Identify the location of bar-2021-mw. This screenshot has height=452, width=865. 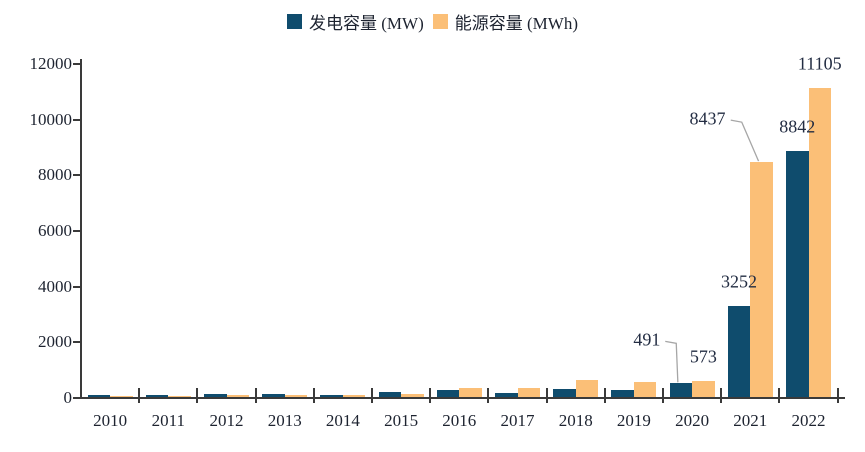
(739, 351).